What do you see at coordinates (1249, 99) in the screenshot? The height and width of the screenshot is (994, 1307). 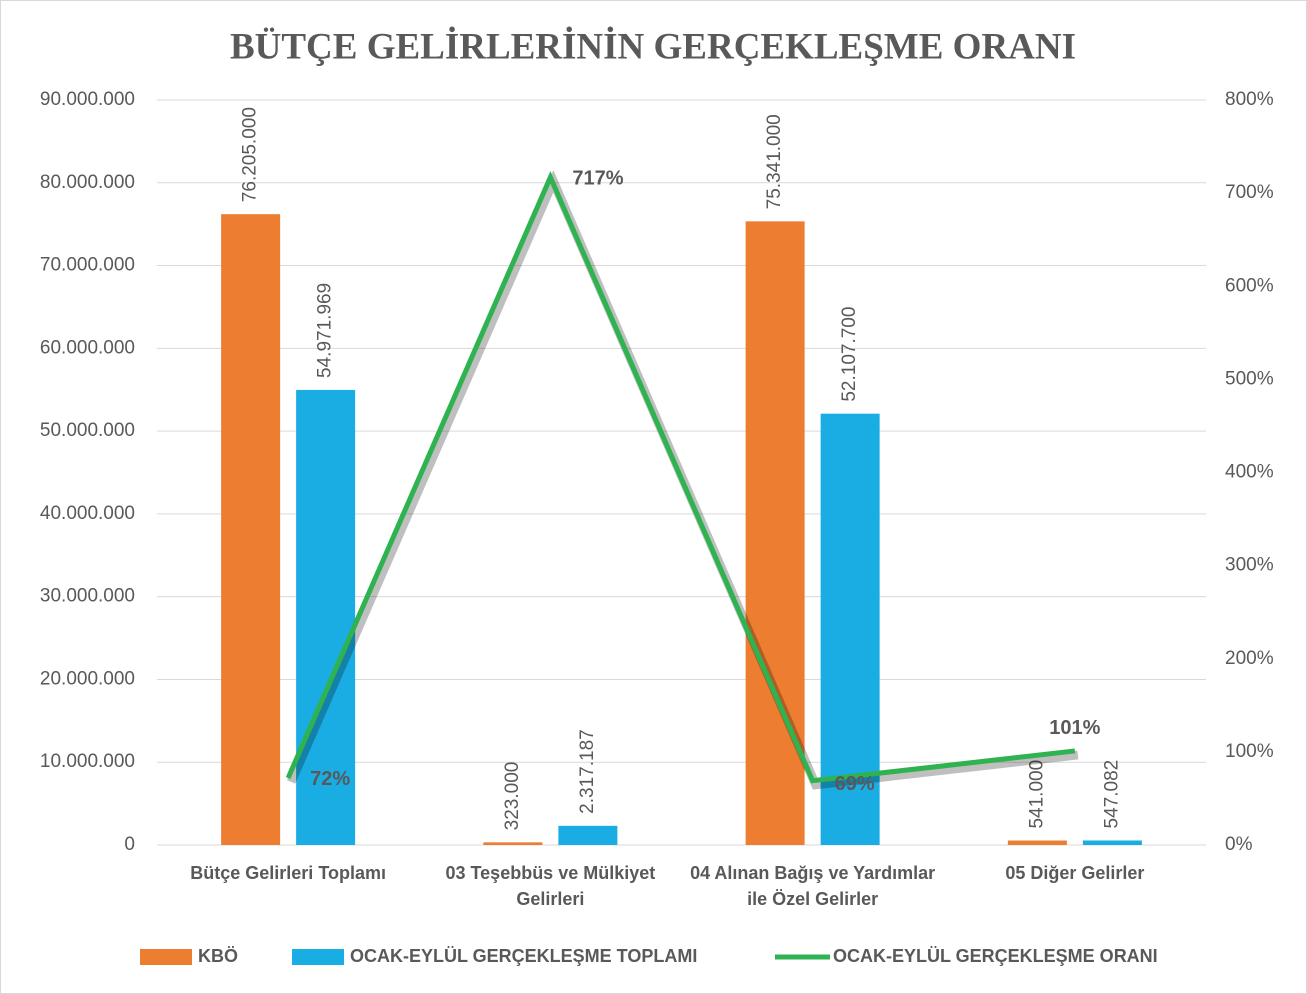 I see `y2-tick-label: 800%` at bounding box center [1249, 99].